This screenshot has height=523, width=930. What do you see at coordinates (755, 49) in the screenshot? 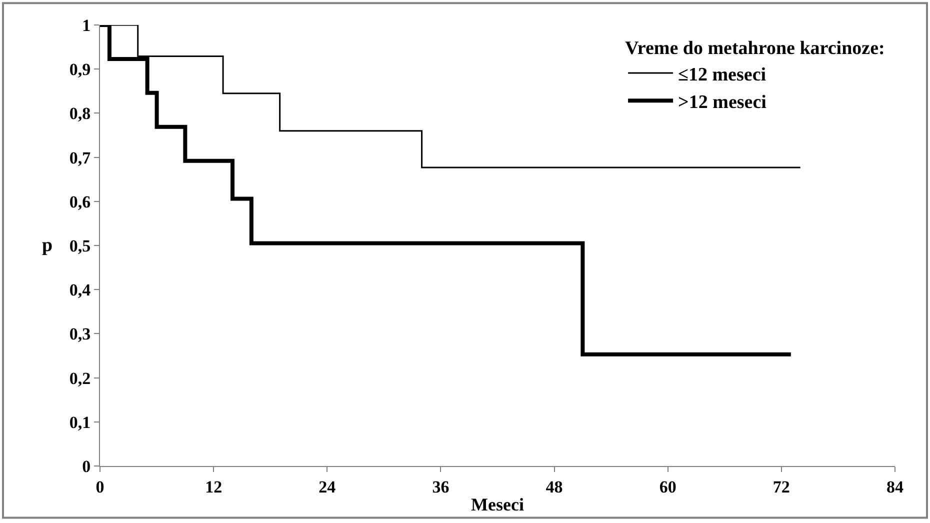
I see `legend-title: Vreme do metahrone karcinoze:` at bounding box center [755, 49].